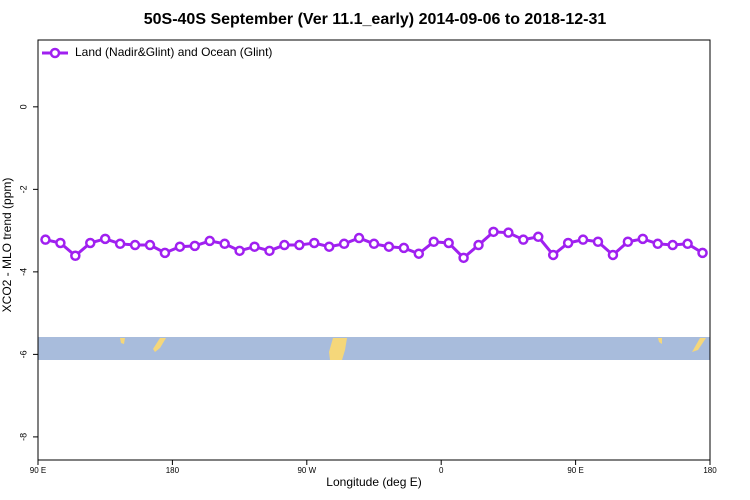  I want to click on y-tick-label: -6, so click(23, 354).